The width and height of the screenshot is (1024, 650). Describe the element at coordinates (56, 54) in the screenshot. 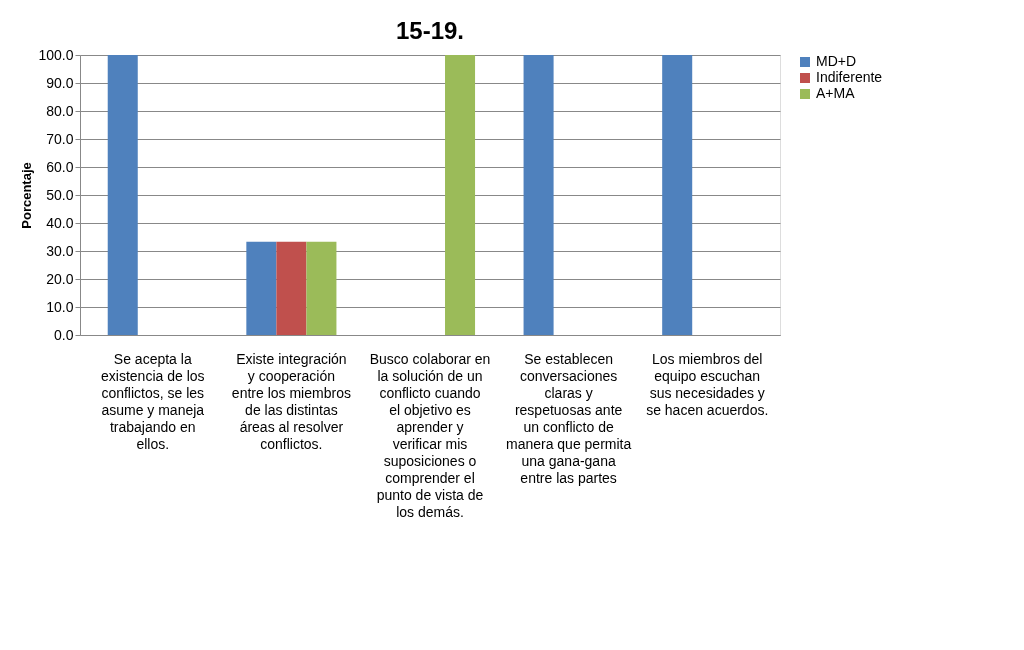

I see `y-tick-label: 100.0` at that location.